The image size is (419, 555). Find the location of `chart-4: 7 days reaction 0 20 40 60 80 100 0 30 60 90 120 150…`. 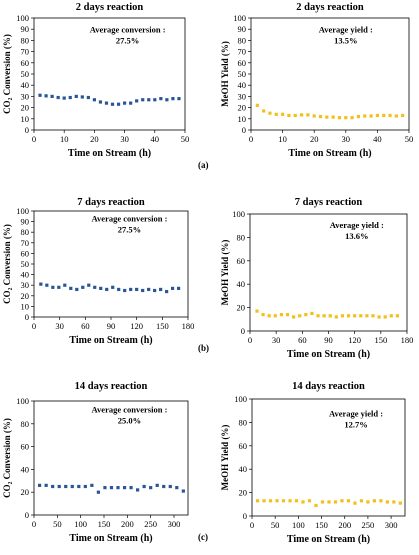

chart-4: 7 days reaction 0 20 40 60 80 100 0 30 60 90 120 150… is located at coordinates (316, 278).